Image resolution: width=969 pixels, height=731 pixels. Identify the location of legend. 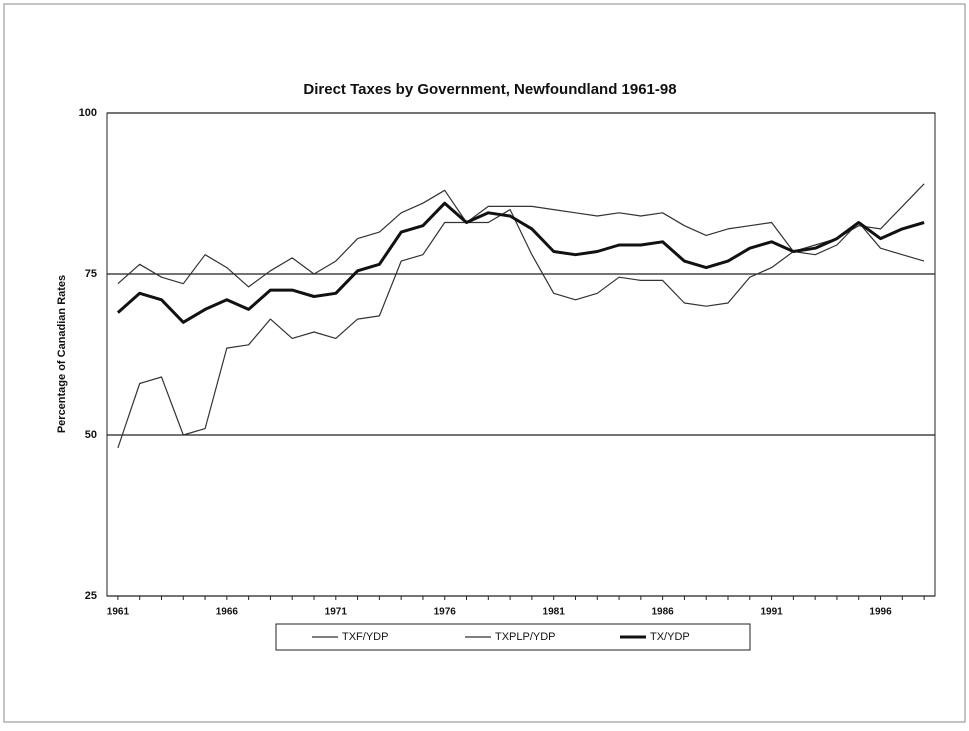
(513, 637).